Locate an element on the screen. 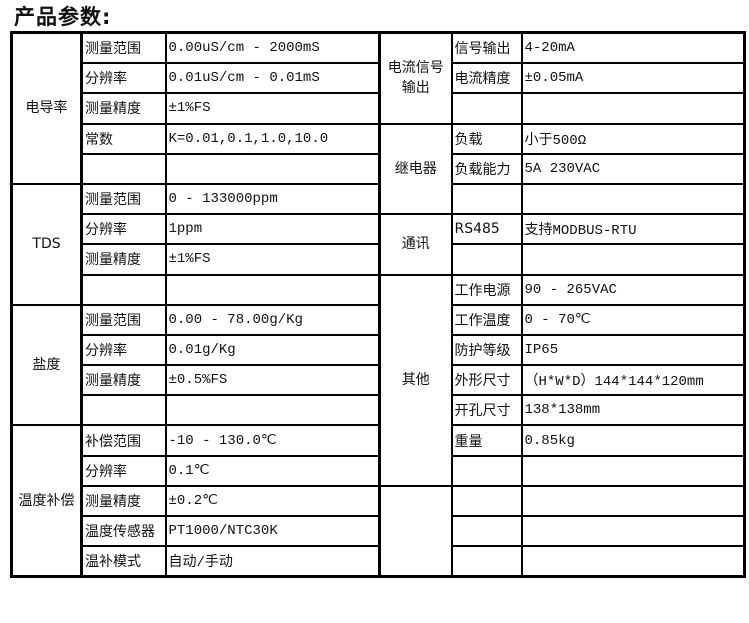 Image resolution: width=749 pixels, height=623 pixels. param-value: 1ppm is located at coordinates (272, 229).